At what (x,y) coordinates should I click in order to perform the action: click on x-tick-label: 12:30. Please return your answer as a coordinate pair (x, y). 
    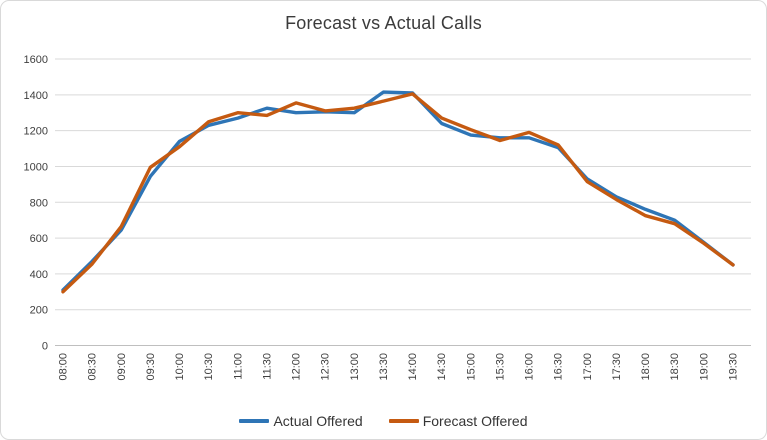
    Looking at the image, I should click on (326, 367).